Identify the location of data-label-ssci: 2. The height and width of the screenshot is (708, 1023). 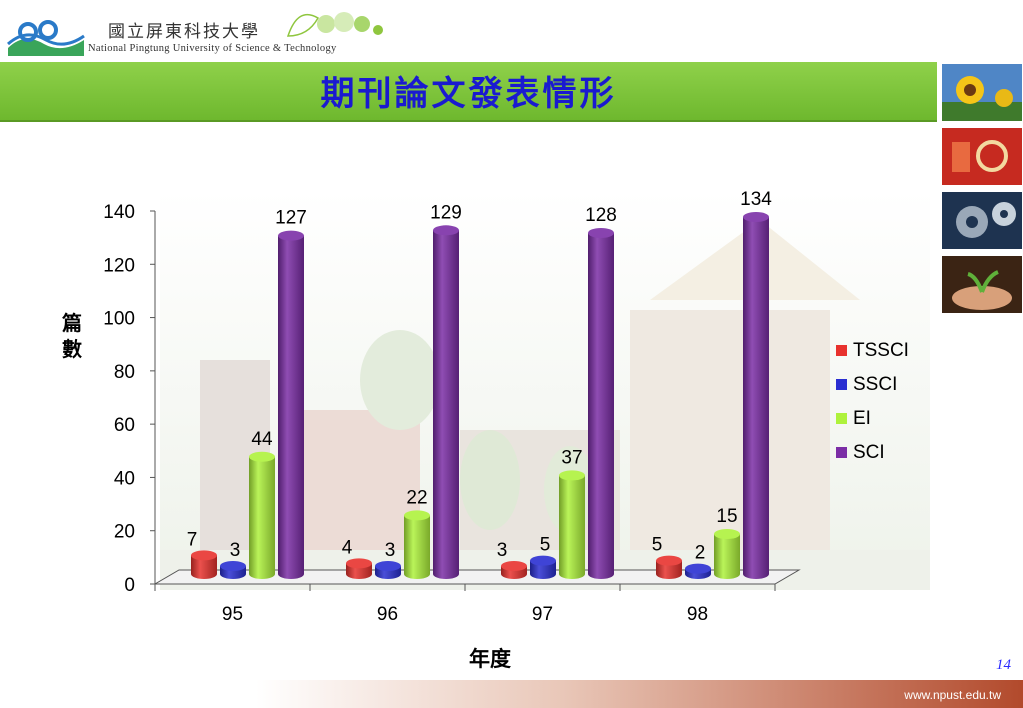
(700, 553).